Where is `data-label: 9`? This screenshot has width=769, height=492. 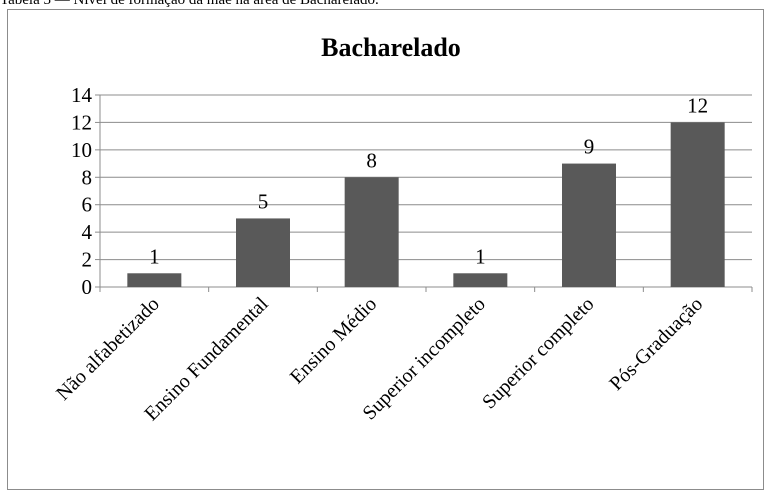 data-label: 9 is located at coordinates (589, 147).